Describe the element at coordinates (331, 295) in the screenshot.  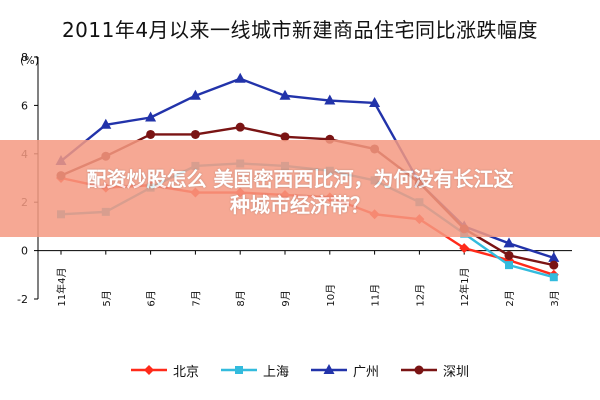
I see `x-tick-label: 10月` at that location.